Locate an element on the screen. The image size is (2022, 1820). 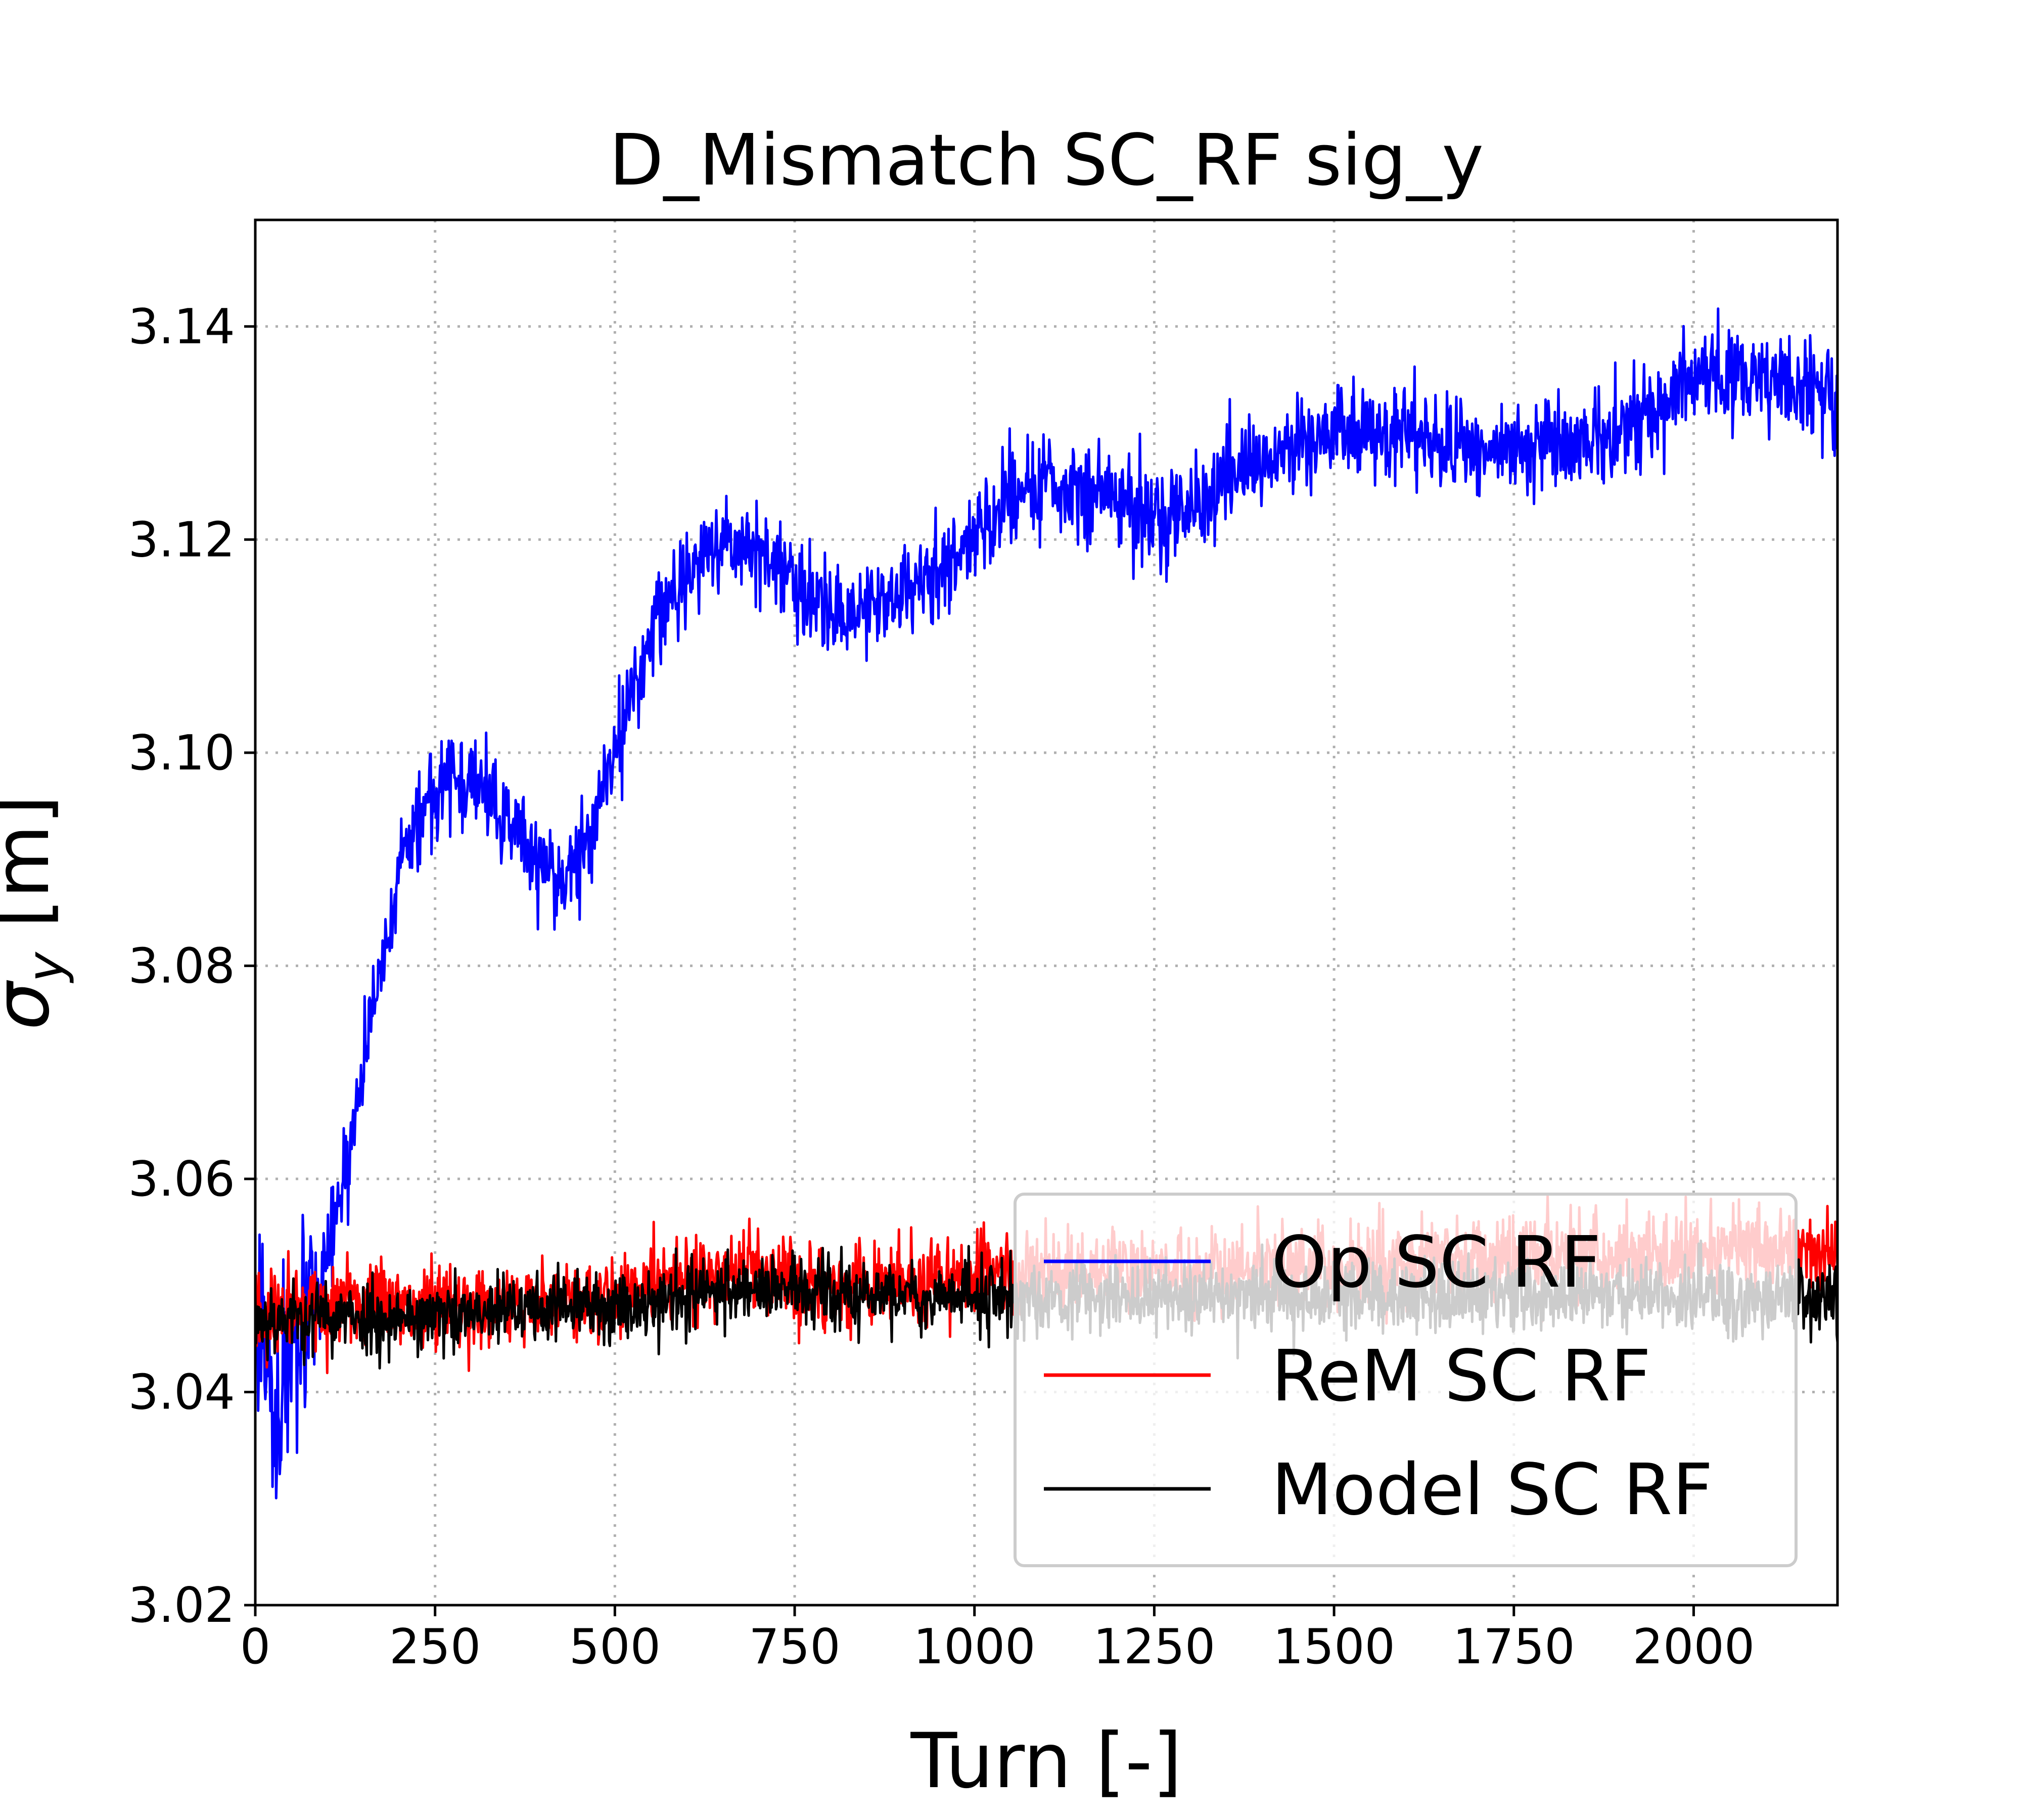
legend: Op SC RF ReM SC RF Model SC RF is located at coordinates (1406, 1380).